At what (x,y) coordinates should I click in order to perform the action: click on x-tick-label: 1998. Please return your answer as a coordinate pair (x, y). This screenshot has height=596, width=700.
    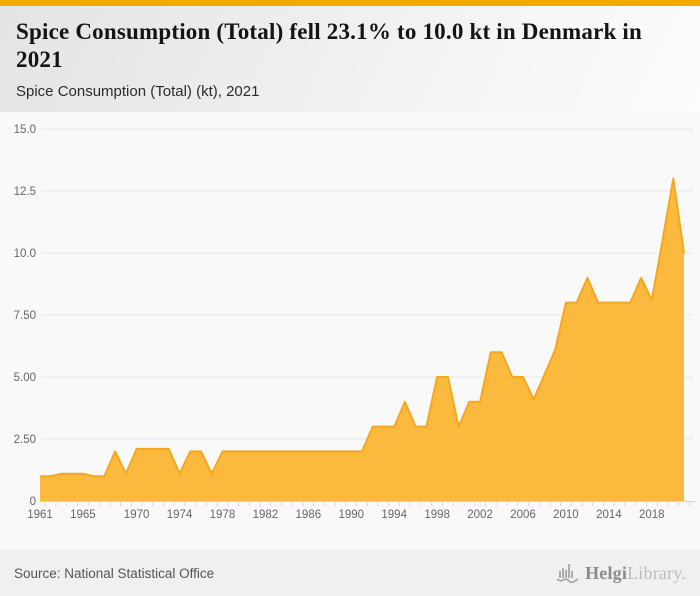
    Looking at the image, I should click on (437, 515).